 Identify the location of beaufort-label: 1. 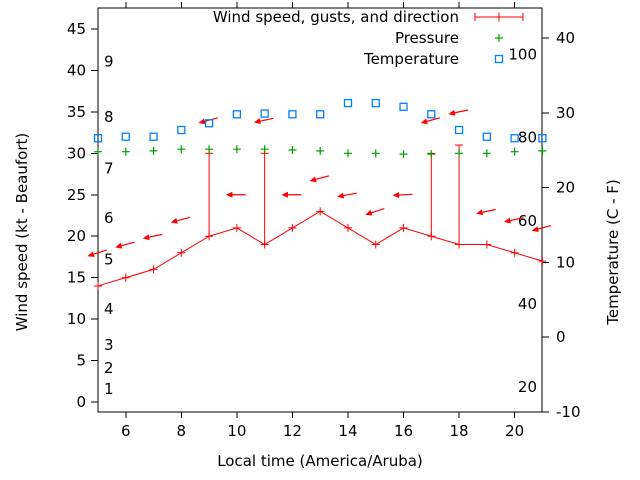
(109, 389).